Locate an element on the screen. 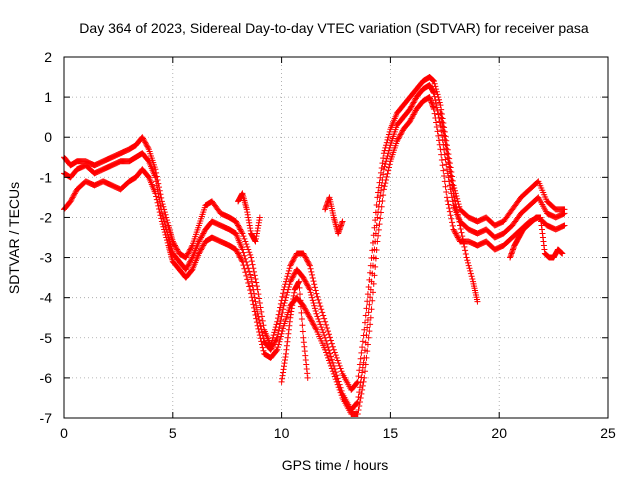 This screenshot has width=640, height=480. y-tick-label: -2 is located at coordinates (46, 217).